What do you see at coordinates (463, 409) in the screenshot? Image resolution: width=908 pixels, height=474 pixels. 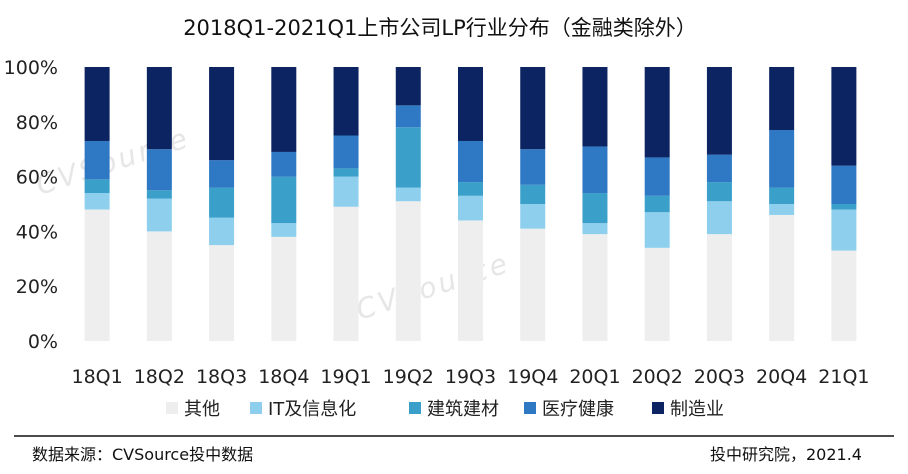 I see `legend-label: 建筑建材` at bounding box center [463, 409].